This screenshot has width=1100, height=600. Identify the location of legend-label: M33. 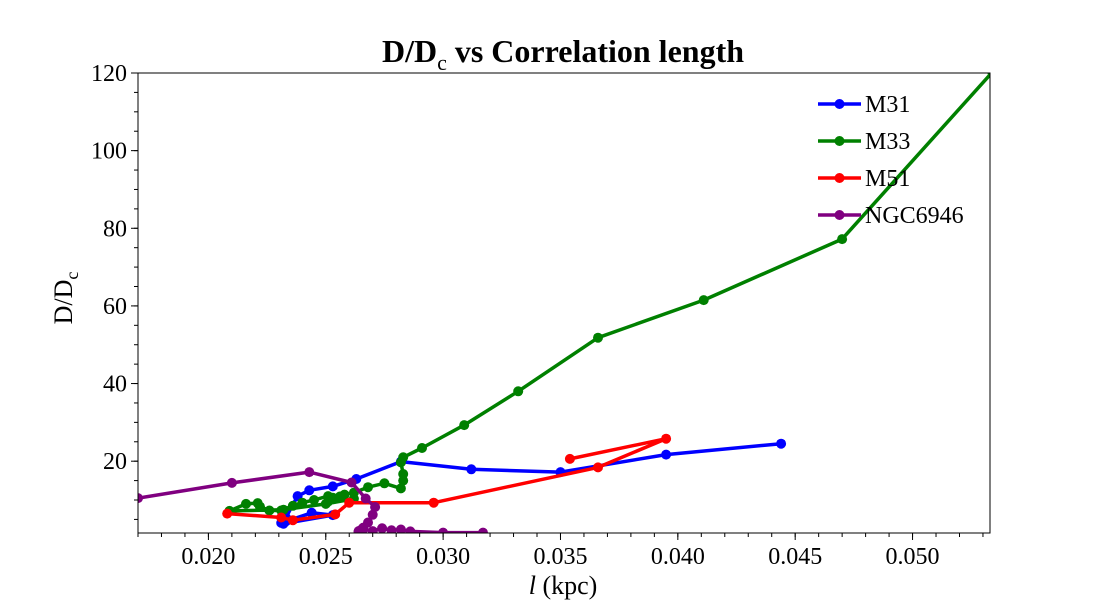
(887, 142).